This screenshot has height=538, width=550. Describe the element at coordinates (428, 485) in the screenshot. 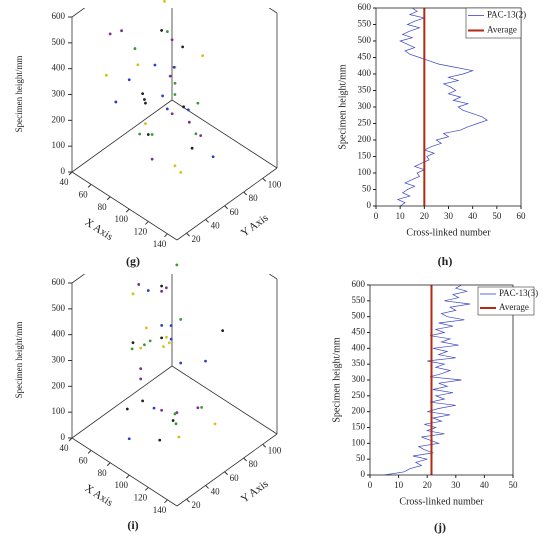

I see `x-tick-label: 20` at that location.